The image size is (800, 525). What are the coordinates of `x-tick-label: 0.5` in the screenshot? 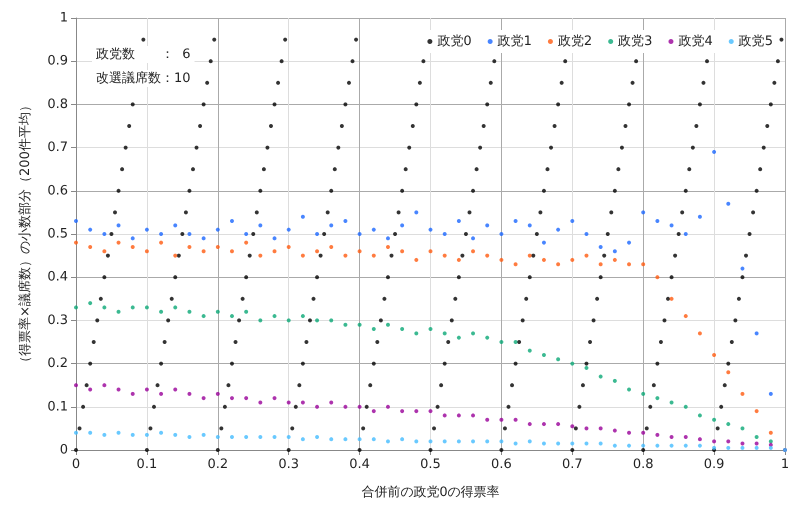 It's located at (430, 464).